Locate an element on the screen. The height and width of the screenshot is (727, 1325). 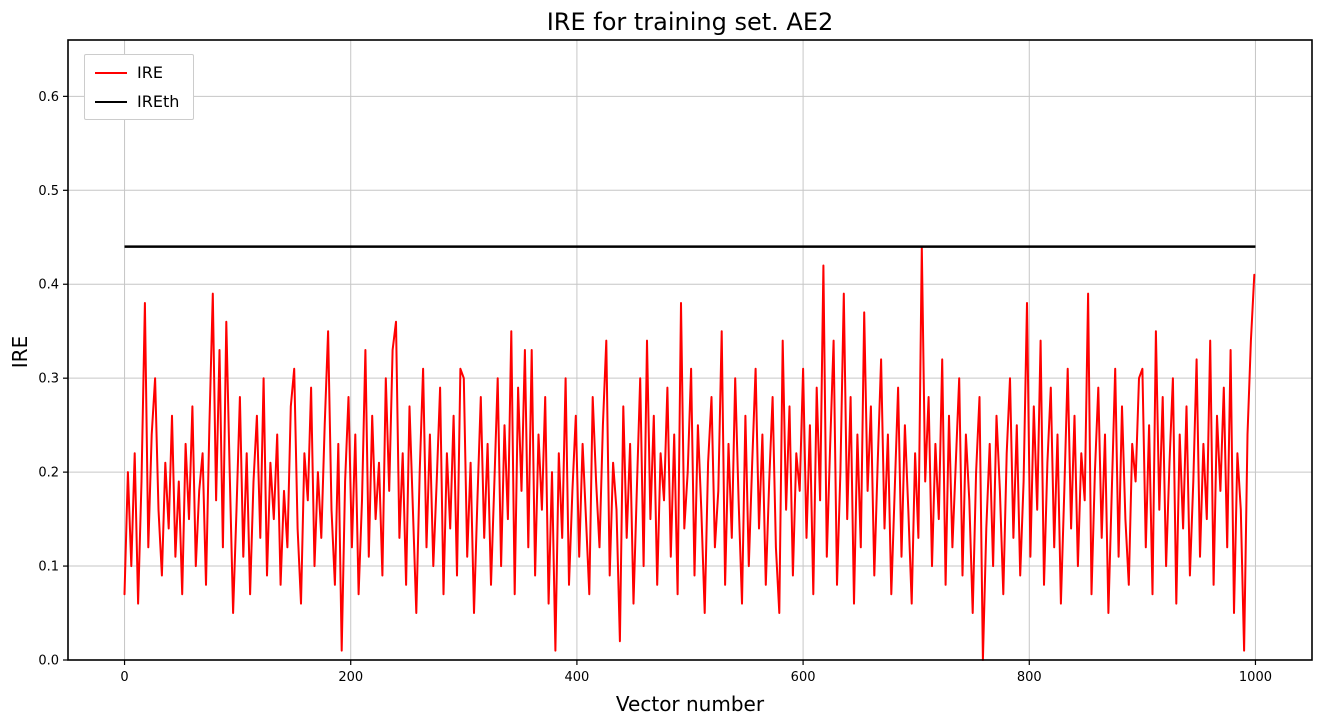
y-axis-label: IRE is located at coordinates (20, 352).